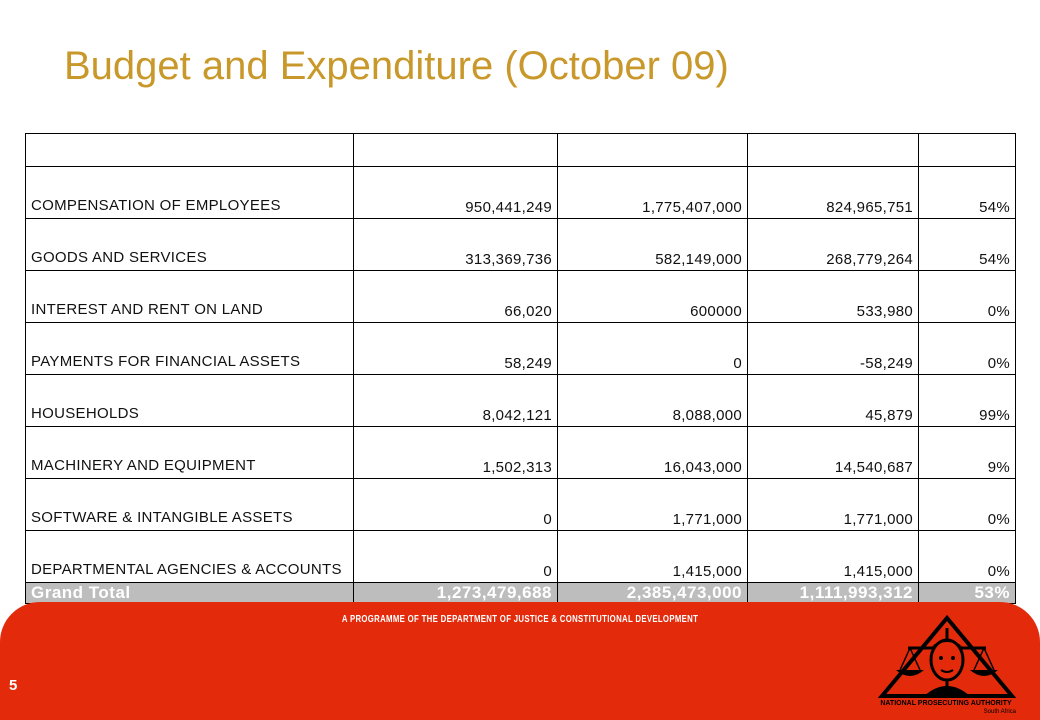 This screenshot has width=1040, height=720. What do you see at coordinates (833, 400) in the screenshot?
I see `balance-cell: 45,879` at bounding box center [833, 400].